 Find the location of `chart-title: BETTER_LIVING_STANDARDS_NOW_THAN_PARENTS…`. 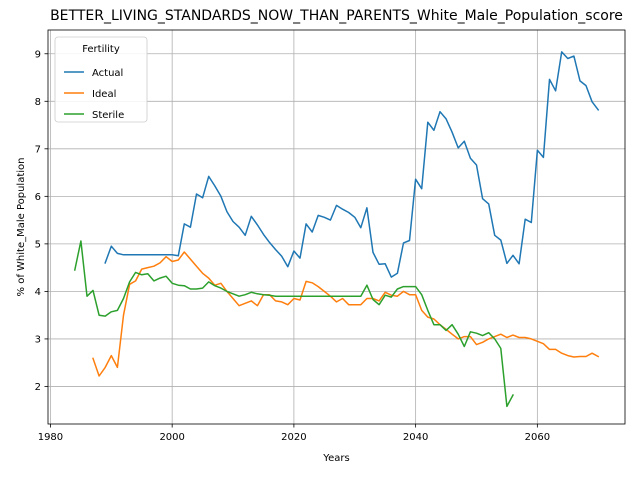

chart-title: BETTER_LIVING_STANDARDS_NOW_THAN_PARENTS… is located at coordinates (336, 16).